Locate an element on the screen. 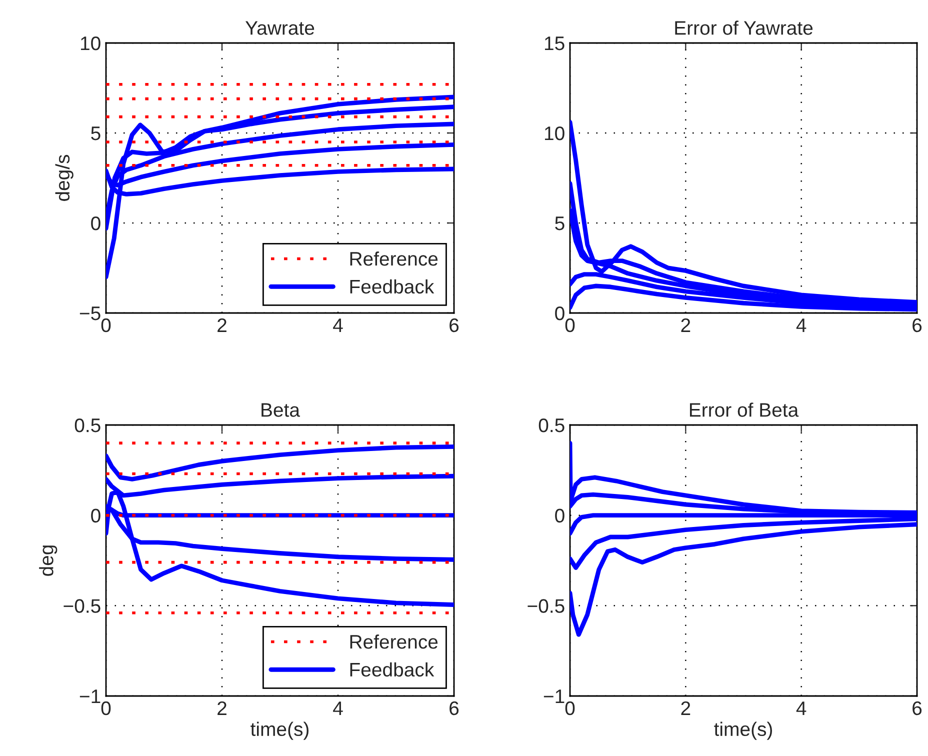 The width and height of the screenshot is (928, 756). chart-title: Beta is located at coordinates (281, 410).